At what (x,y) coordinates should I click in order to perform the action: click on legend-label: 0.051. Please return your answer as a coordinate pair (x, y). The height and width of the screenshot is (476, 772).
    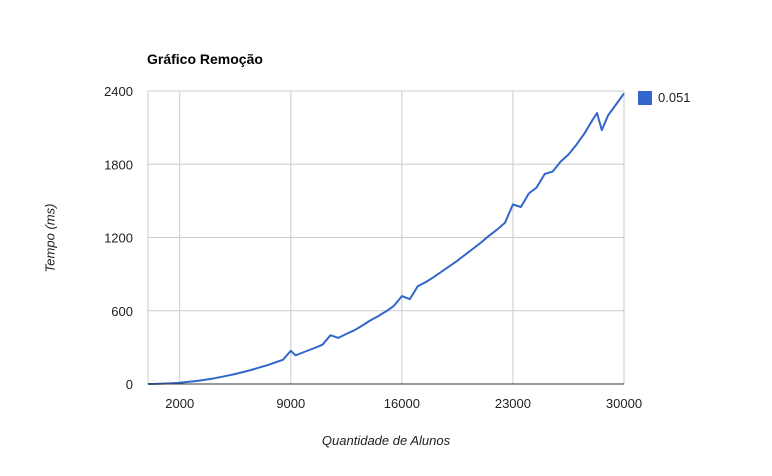
    Looking at the image, I should click on (674, 97).